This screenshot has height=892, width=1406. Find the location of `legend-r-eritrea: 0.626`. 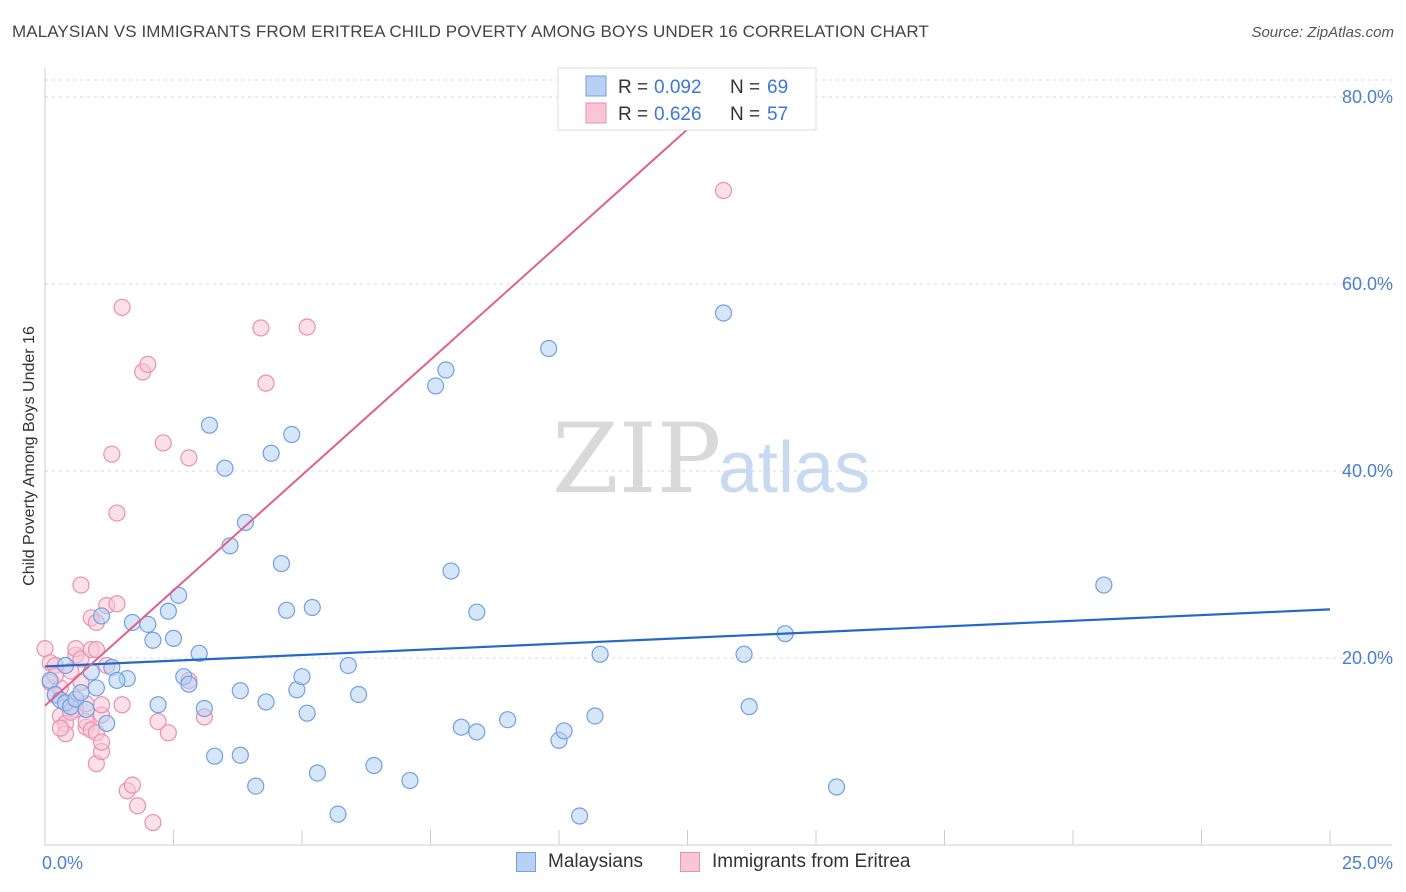

legend-r-eritrea: 0.626 is located at coordinates (678, 114).